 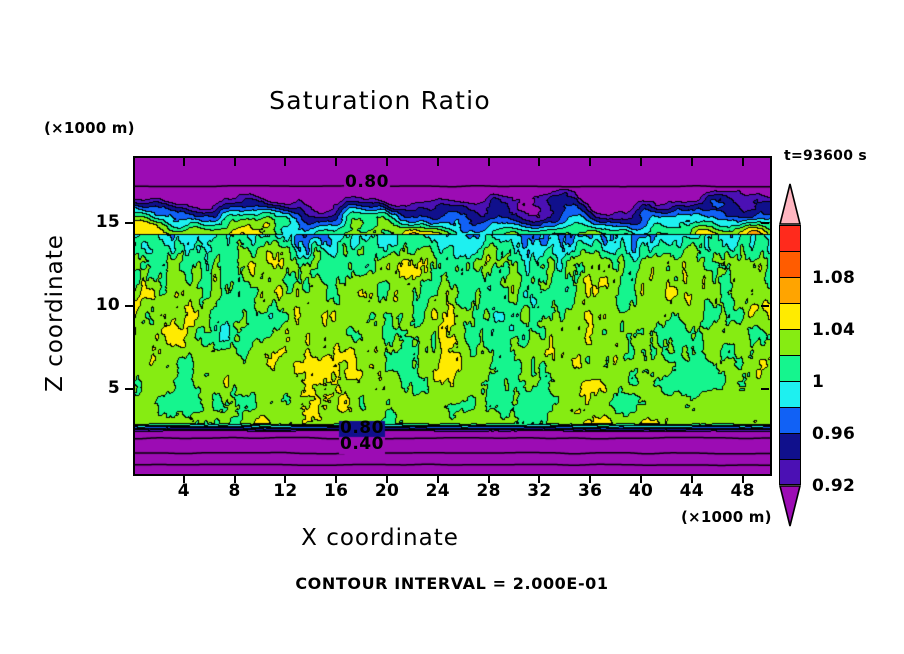 What do you see at coordinates (742, 491) in the screenshot?
I see `x-axis-tick-label: 48` at bounding box center [742, 491].